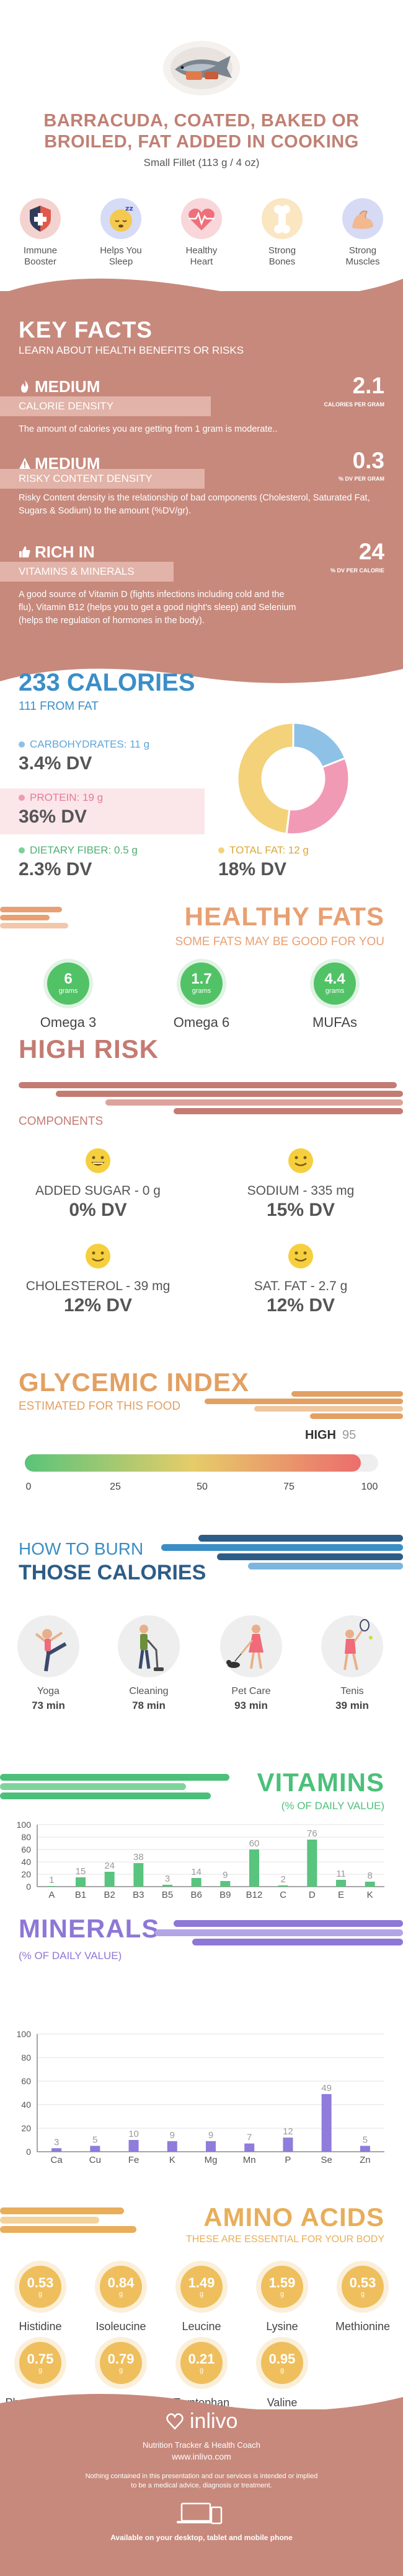  Describe the element at coordinates (40, 2359) in the screenshot. I see `amino-value: 0.75` at that location.